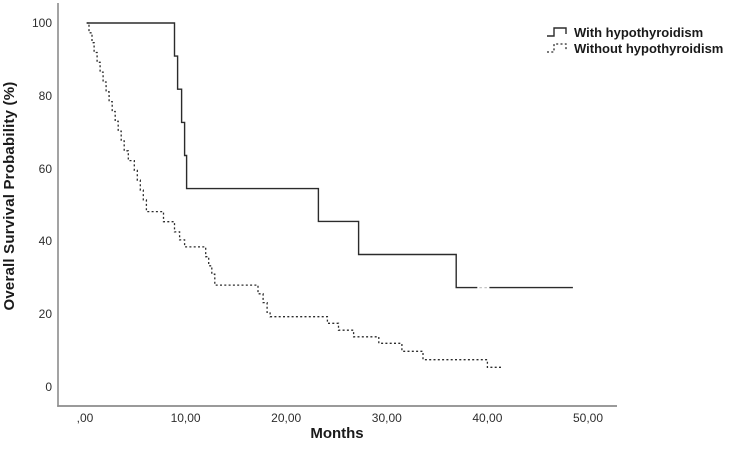 The height and width of the screenshot is (456, 749). What do you see at coordinates (487, 418) in the screenshot?
I see `x-tick-label: 40,00` at bounding box center [487, 418].